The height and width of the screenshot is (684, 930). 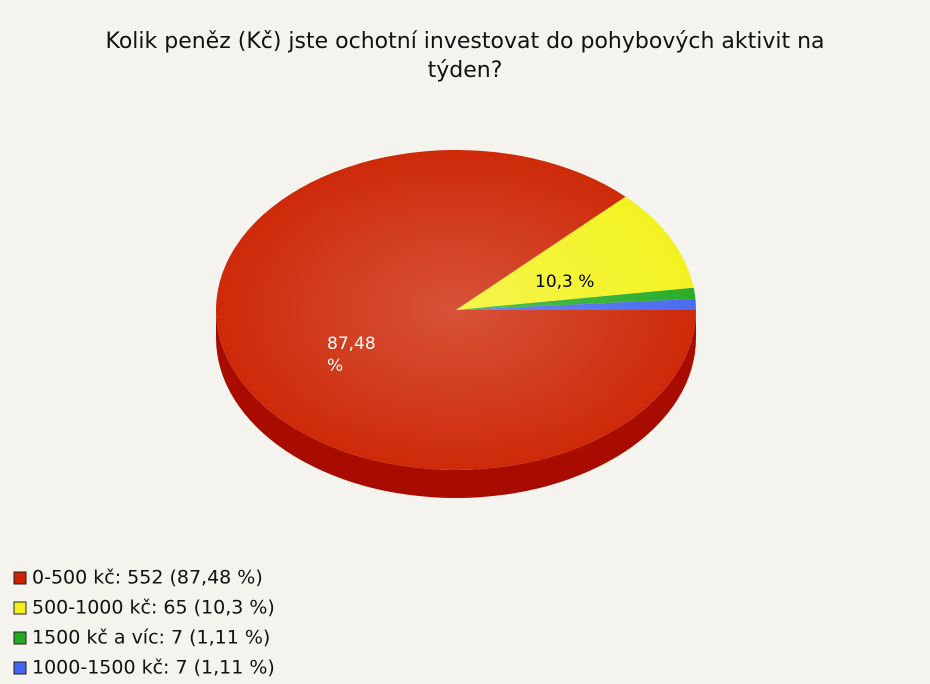 I want to click on legend-label: 0-500 kč: 552 (87,48 %), so click(x=147, y=578).